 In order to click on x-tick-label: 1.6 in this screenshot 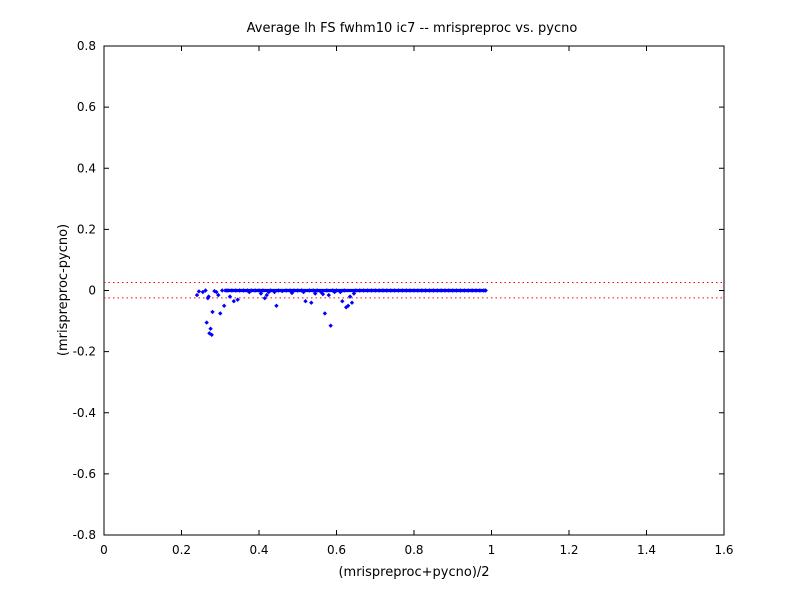, I will do `click(723, 550)`.